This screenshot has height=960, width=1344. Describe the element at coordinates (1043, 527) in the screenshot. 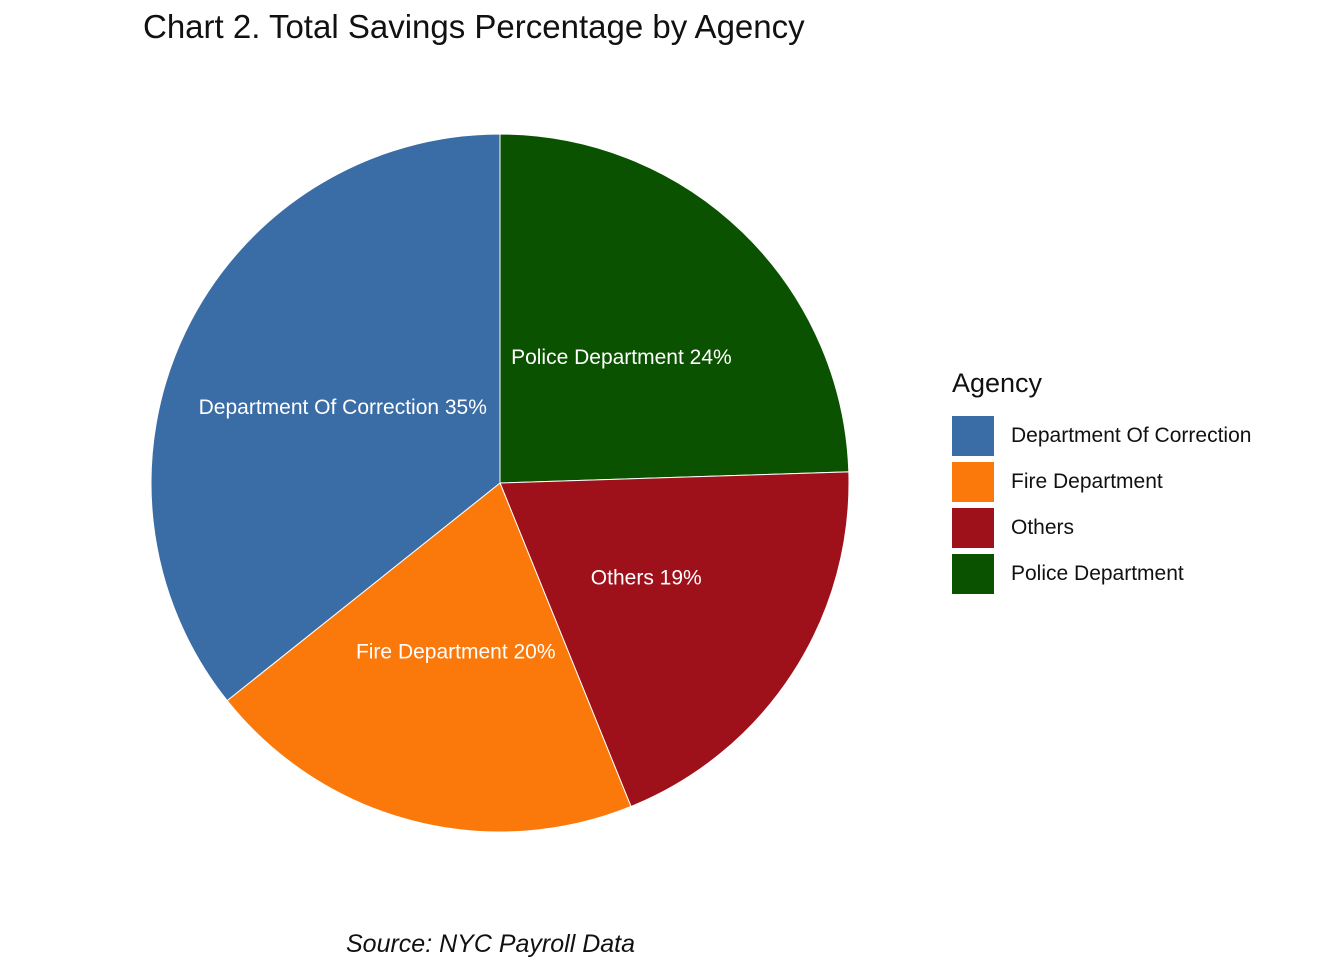

I see `legend-label: Others` at that location.